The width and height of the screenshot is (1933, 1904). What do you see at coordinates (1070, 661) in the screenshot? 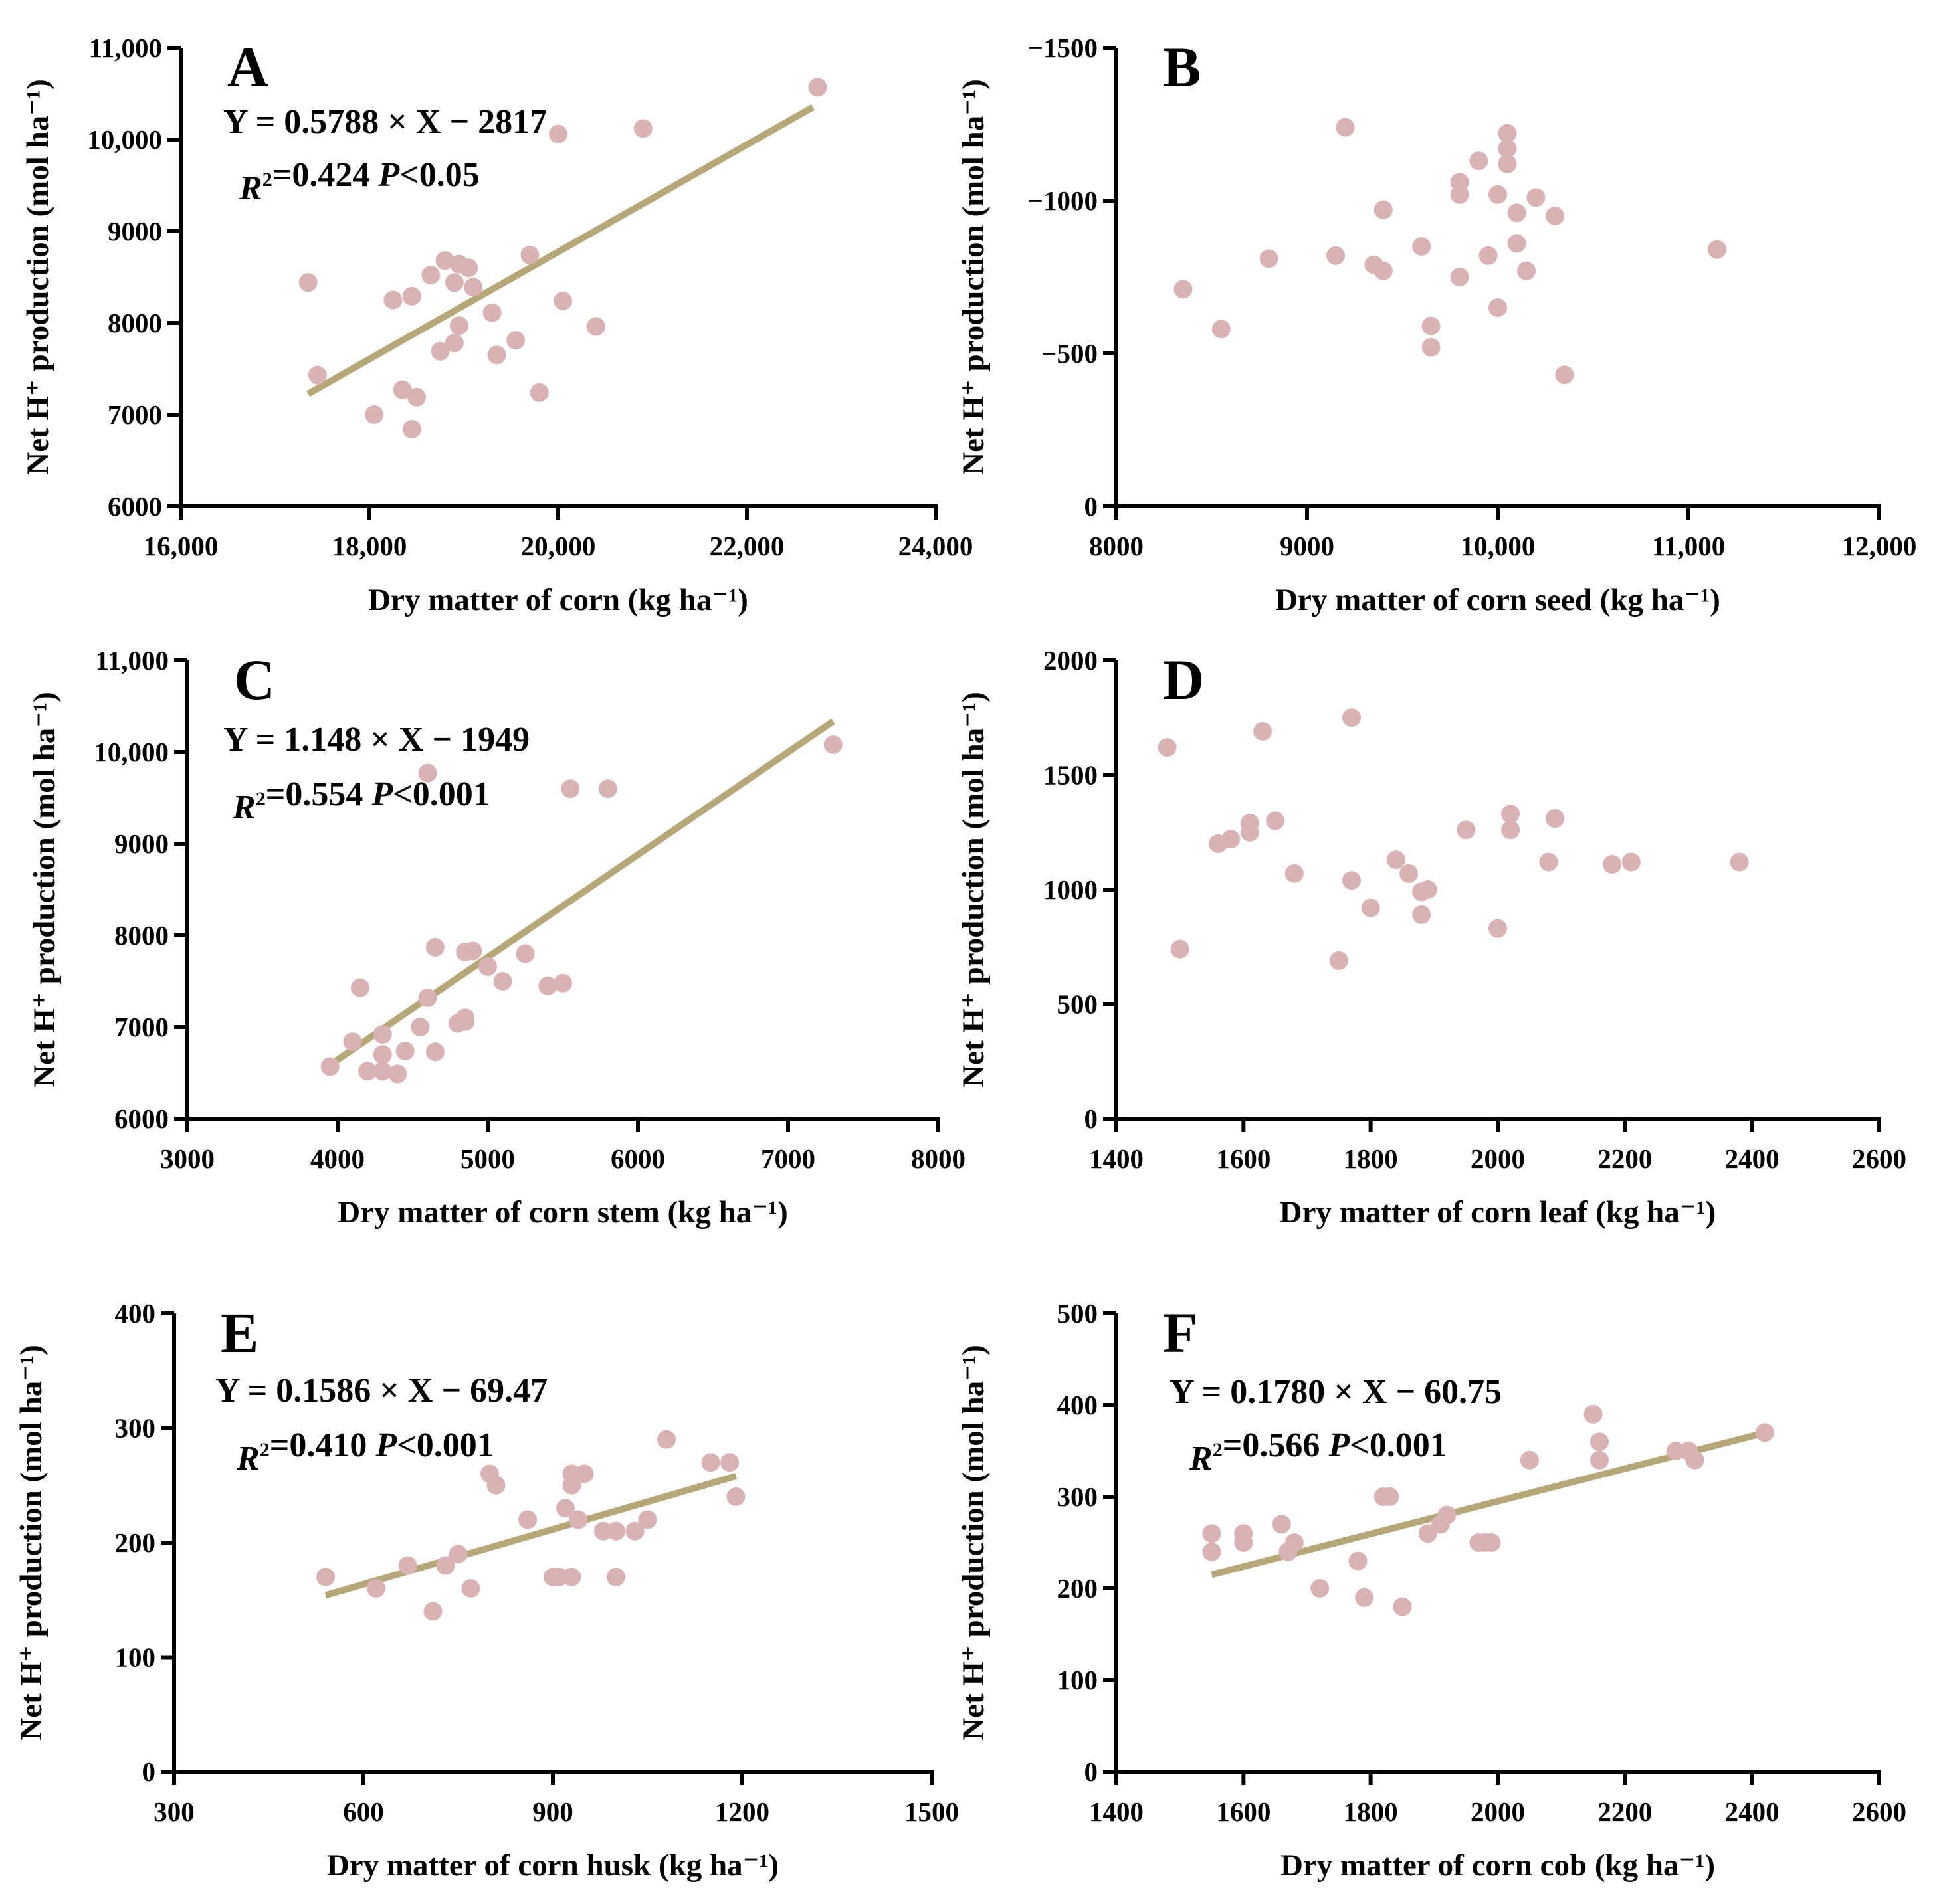
I see `y-tick-label: 2000` at bounding box center [1070, 661].